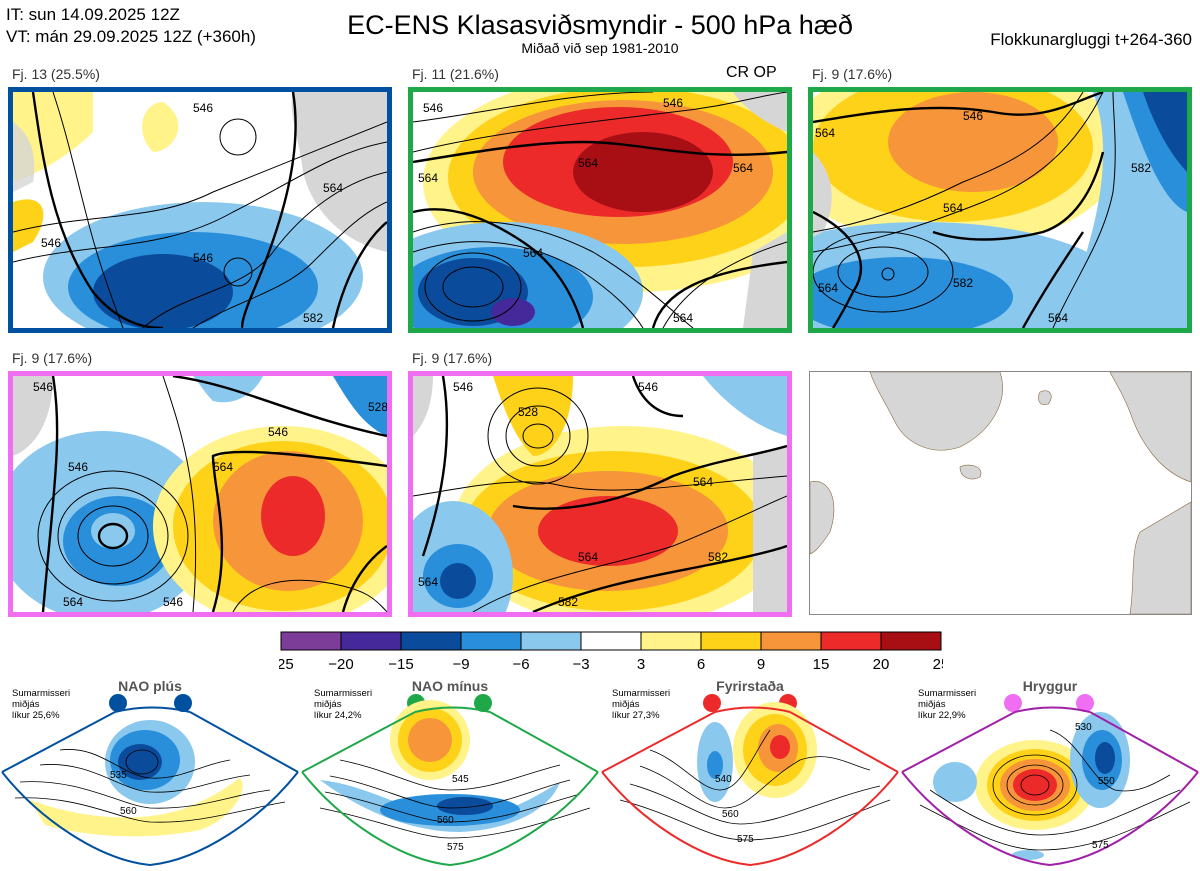  Describe the element at coordinates (1050, 773) in the screenshot. I see `regime-ridge: Hryggur Sumarmisseri miðjás líkur 22,9%` at that location.